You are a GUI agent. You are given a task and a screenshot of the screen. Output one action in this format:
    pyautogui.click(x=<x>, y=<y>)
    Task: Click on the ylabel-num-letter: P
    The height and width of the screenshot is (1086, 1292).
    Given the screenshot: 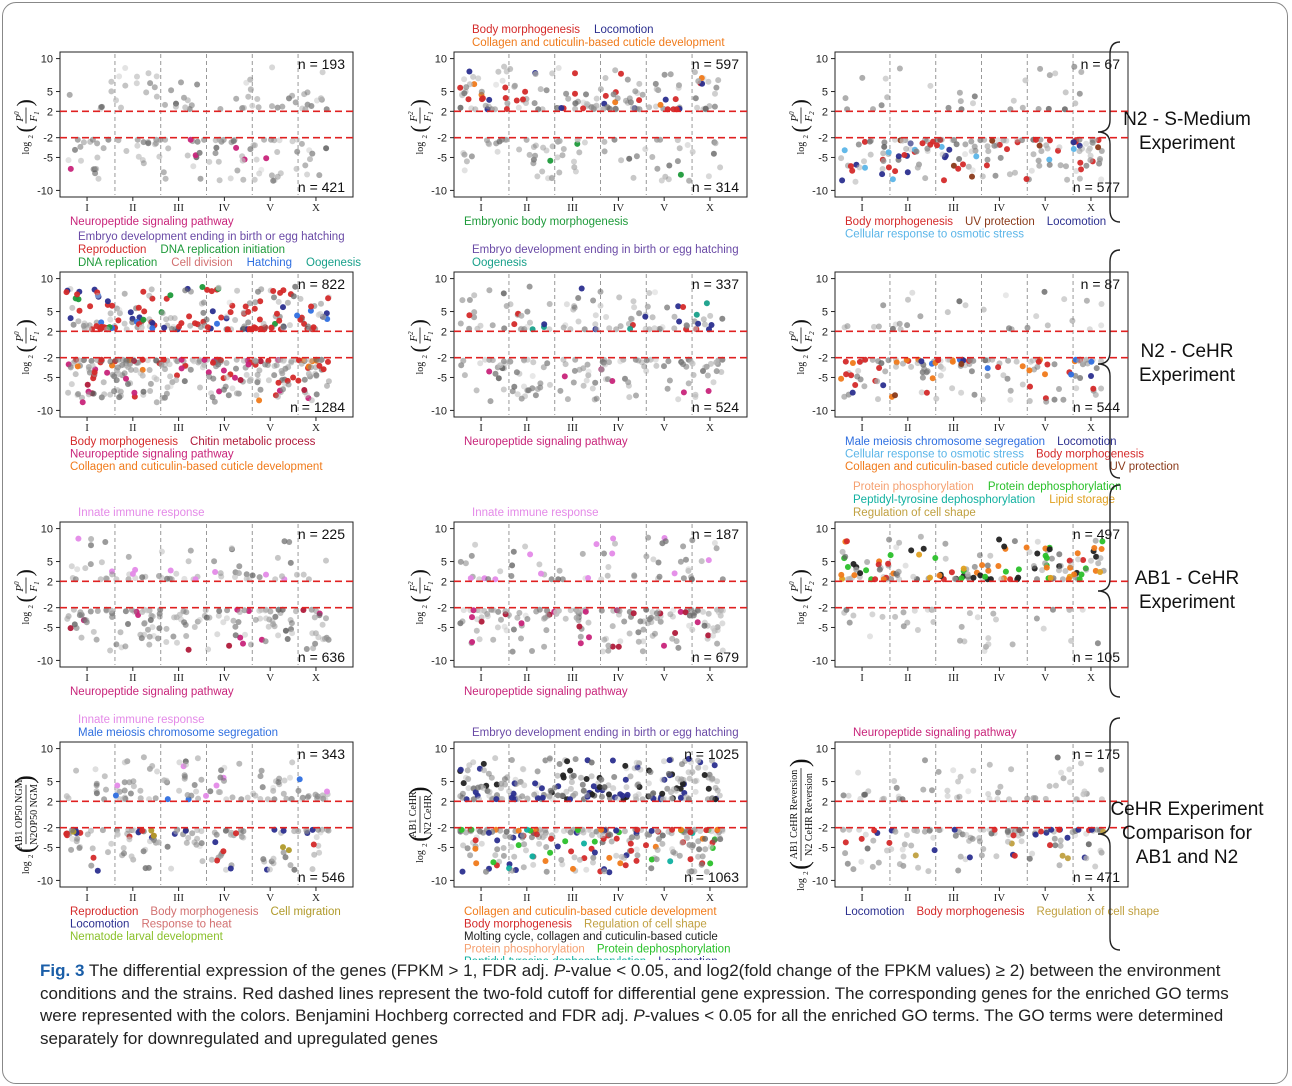 What is the action you would take?
    pyautogui.click(x=20, y=119)
    